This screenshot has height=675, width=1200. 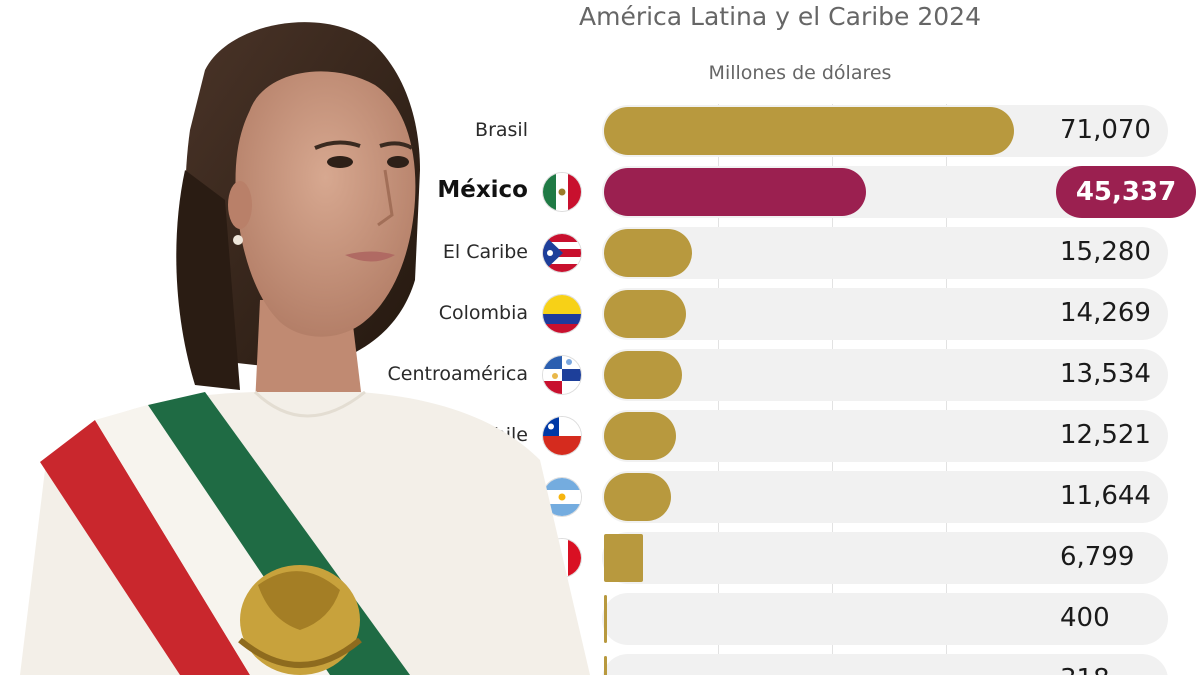 What do you see at coordinates (1105, 252) in the screenshot?
I see `bar-value-label: 15,280` at bounding box center [1105, 252].